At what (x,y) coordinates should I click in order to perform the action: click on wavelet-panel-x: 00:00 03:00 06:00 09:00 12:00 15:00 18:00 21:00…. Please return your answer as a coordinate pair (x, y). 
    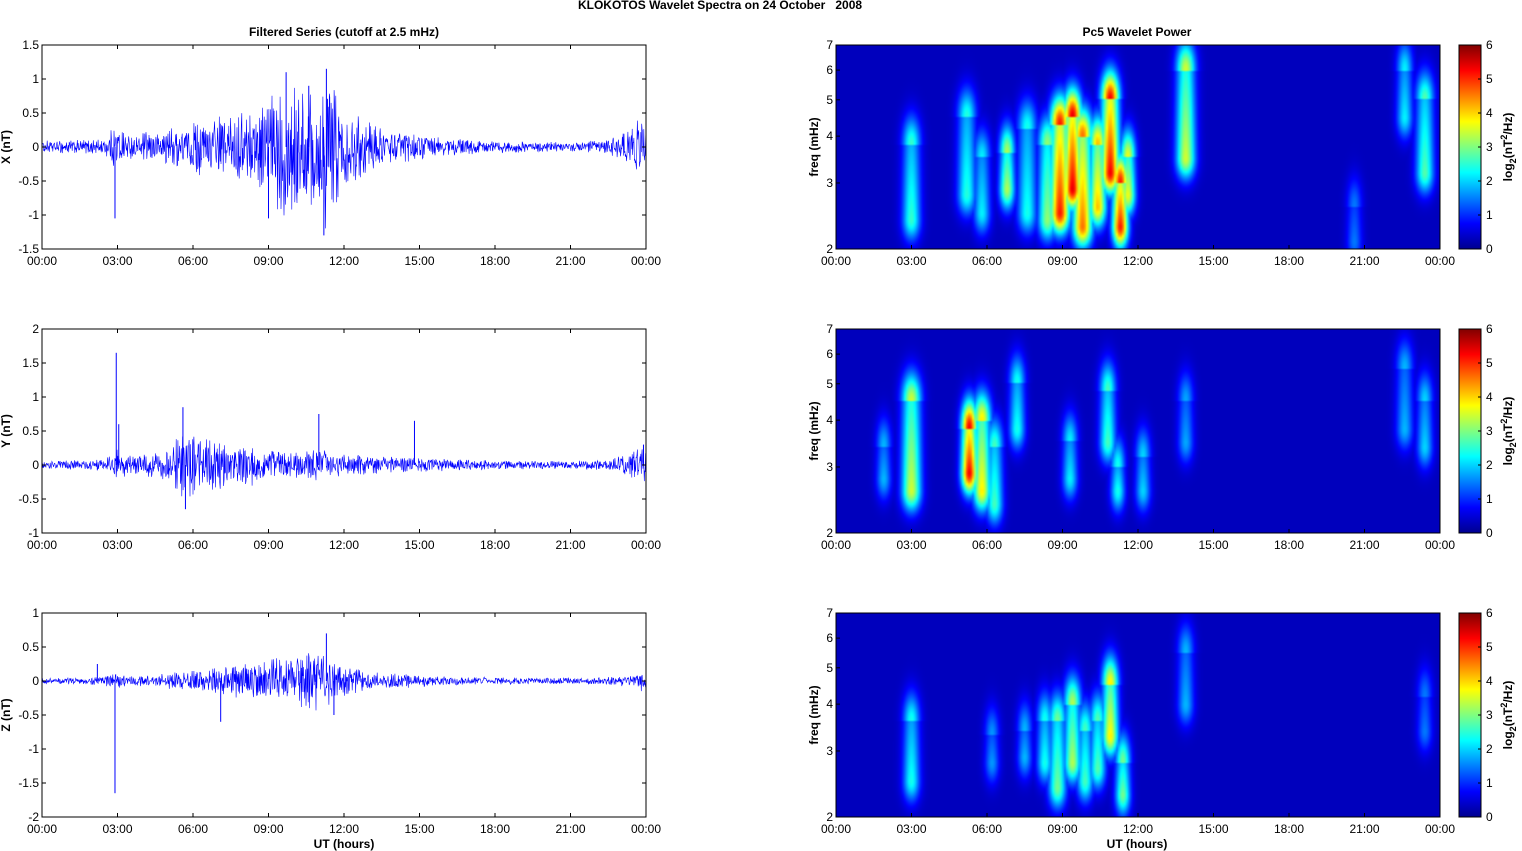
    Looking at the image, I should click on (1162, 153).